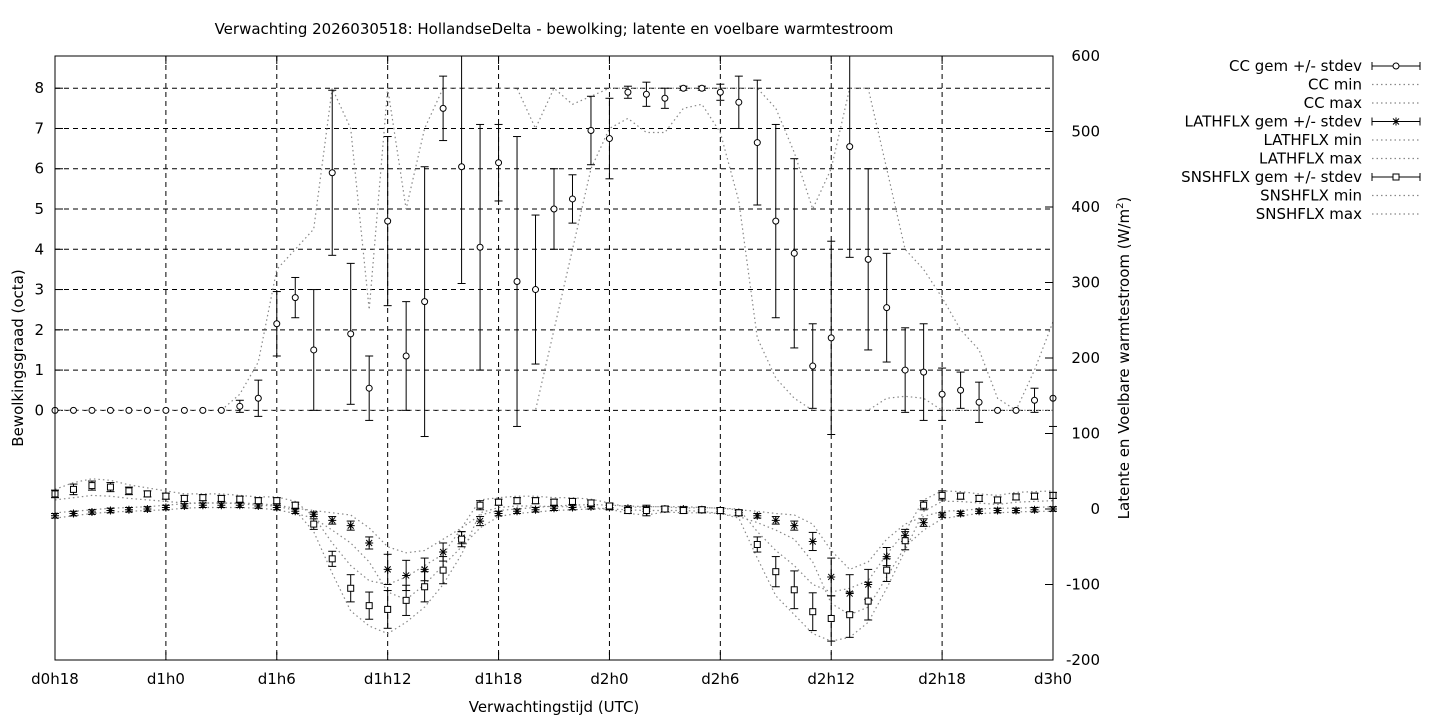  What do you see at coordinates (39, 169) in the screenshot?
I see `y-left-tick-label: 6` at bounding box center [39, 169].